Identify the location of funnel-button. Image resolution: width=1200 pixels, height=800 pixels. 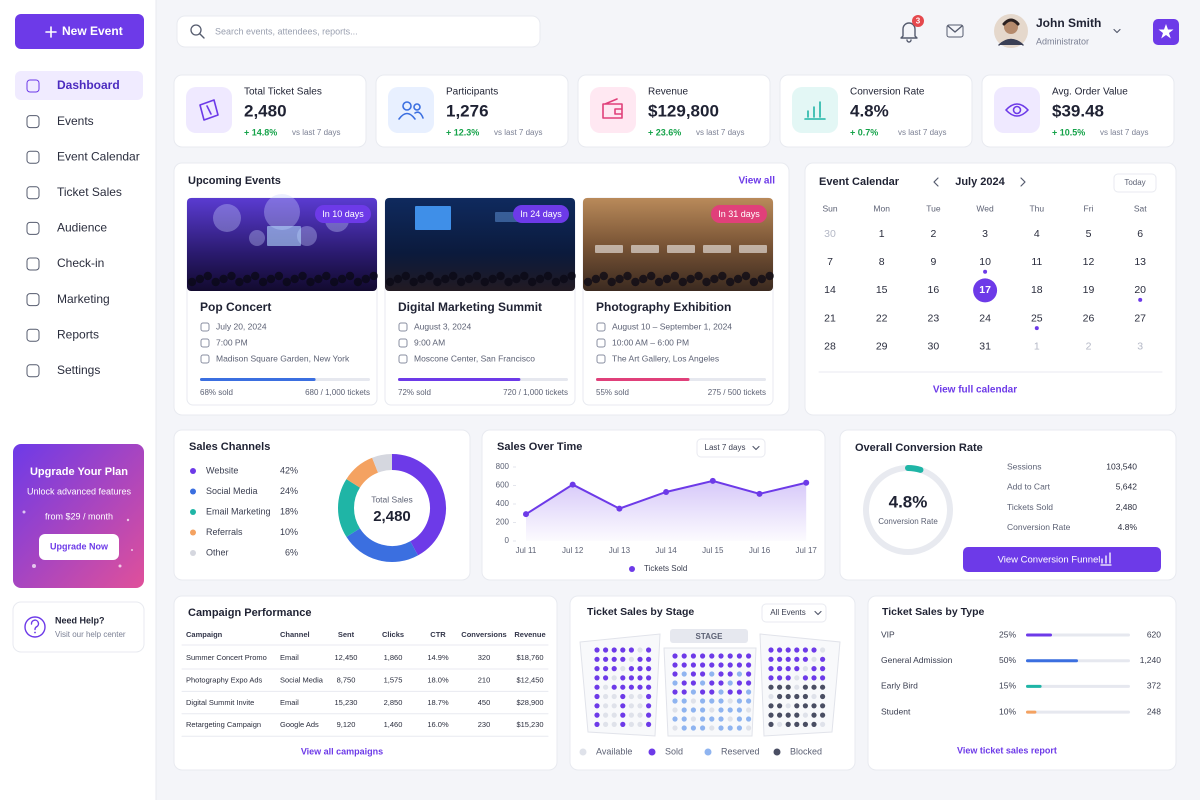
(1062, 559).